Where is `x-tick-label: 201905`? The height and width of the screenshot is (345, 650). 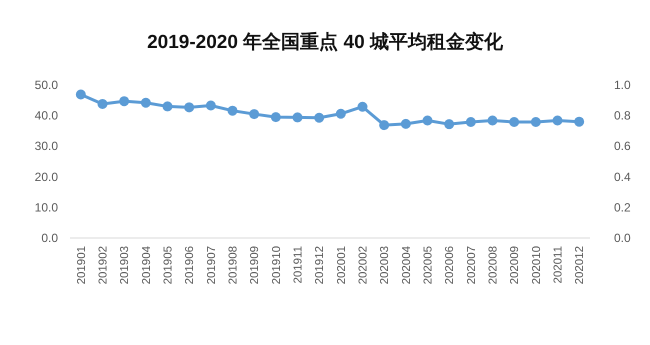 x-tick-label: 201905 is located at coordinates (168, 265).